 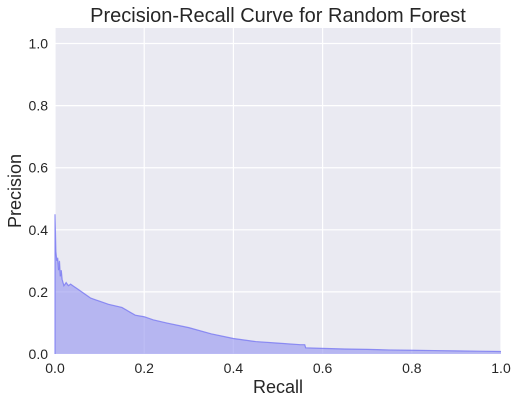 What do you see at coordinates (144, 368) in the screenshot?
I see `x-tick-label: 0.2` at bounding box center [144, 368].